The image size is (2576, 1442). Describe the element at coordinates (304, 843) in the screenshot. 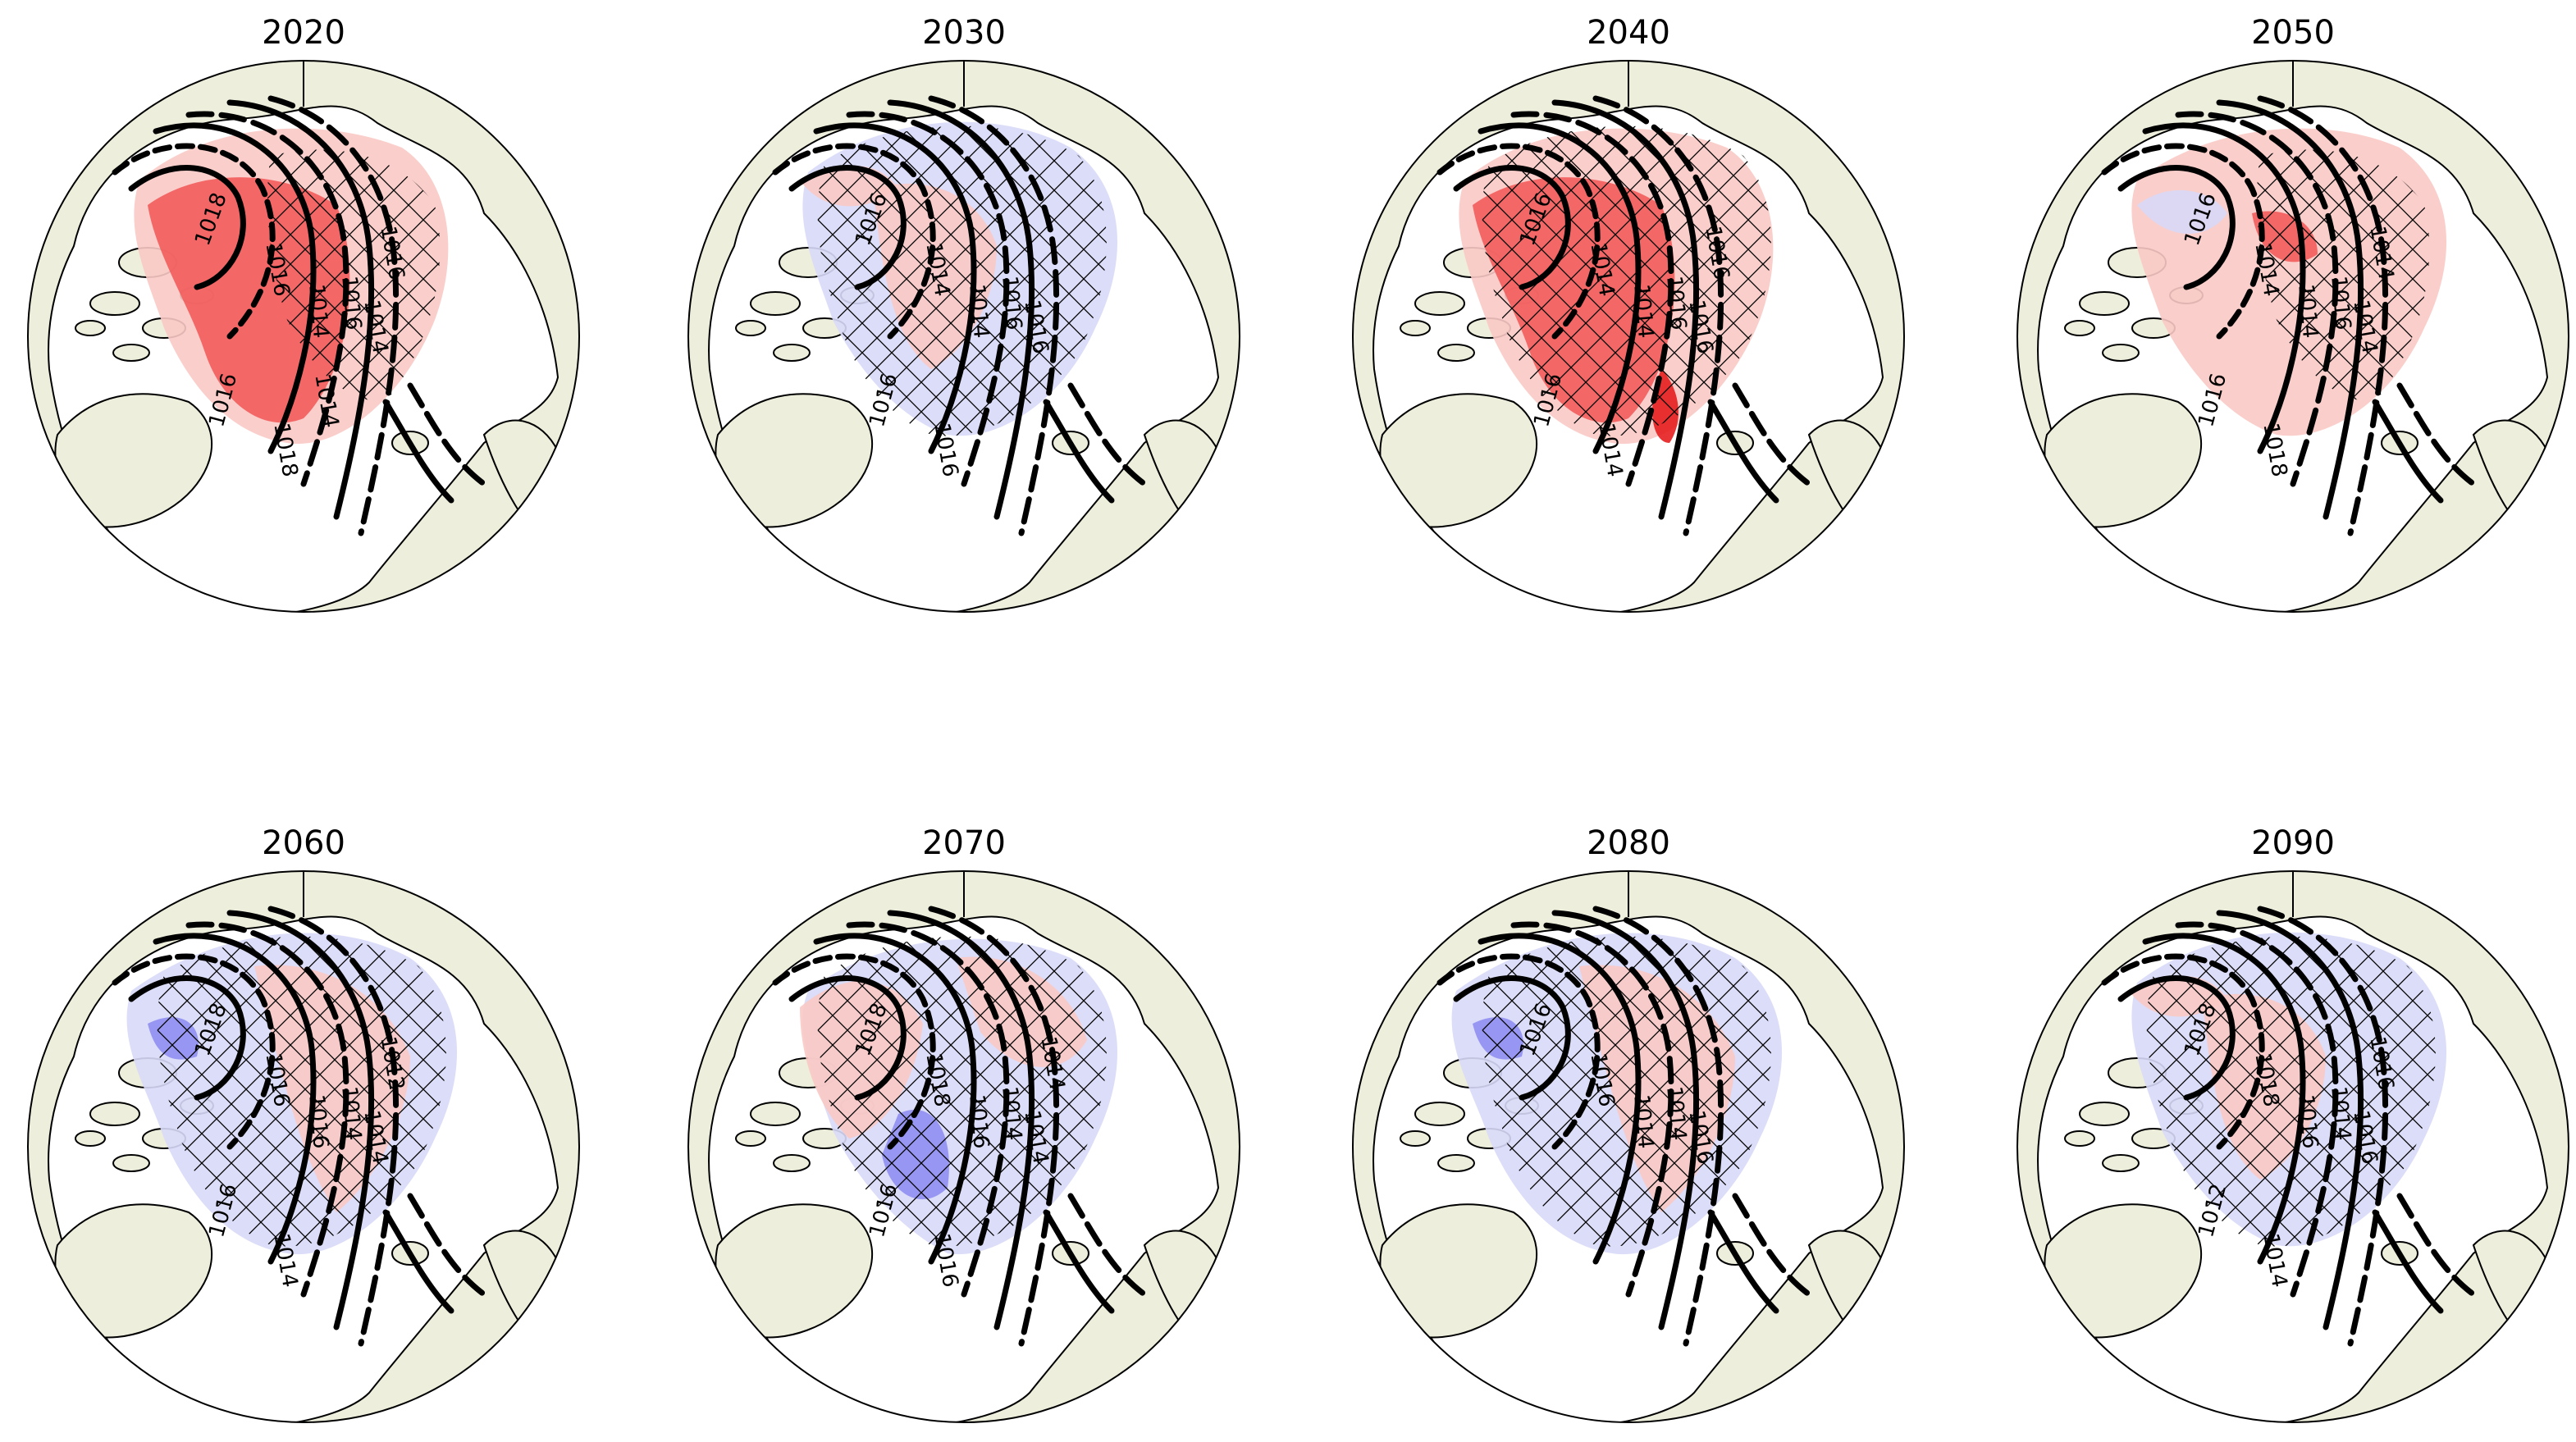

I see `panel-title: 2060` at that location.